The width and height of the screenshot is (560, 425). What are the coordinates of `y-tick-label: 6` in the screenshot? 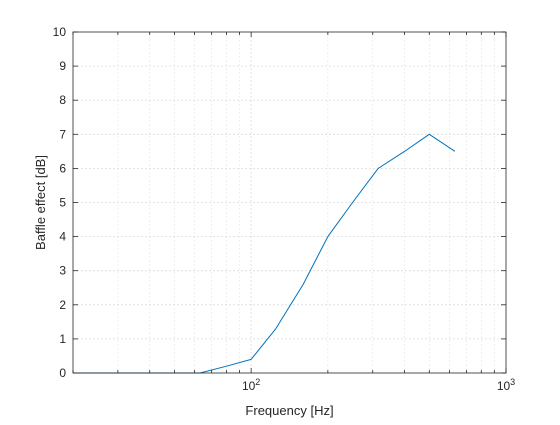 It's located at (62, 168).